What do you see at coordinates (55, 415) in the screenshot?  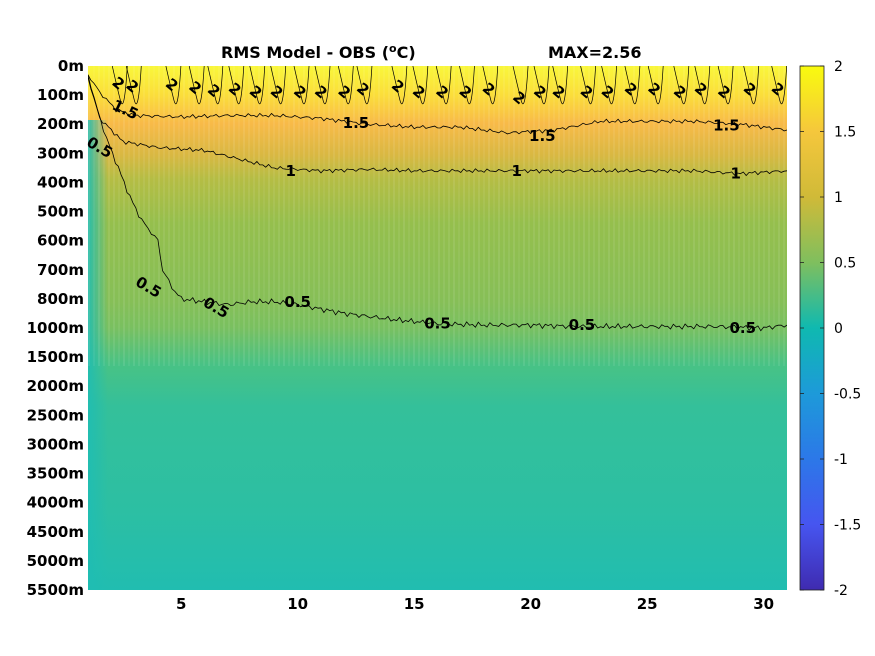 I see `y-tick-label: 2500m` at bounding box center [55, 415].